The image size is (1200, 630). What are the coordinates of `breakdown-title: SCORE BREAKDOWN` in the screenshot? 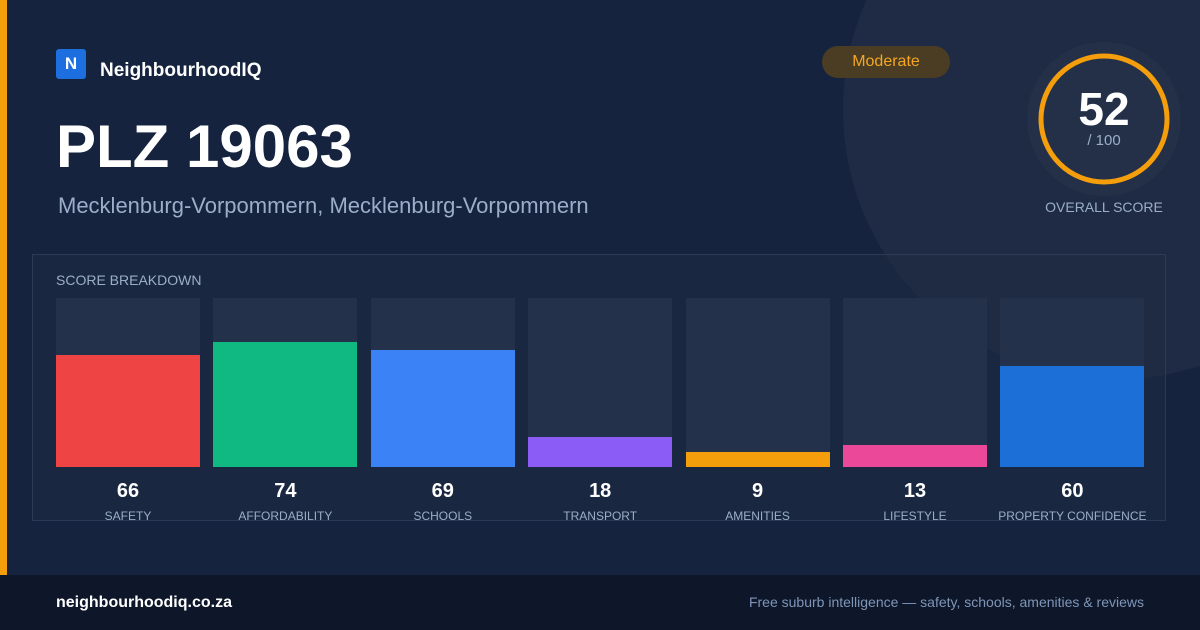 It's located at (129, 280).